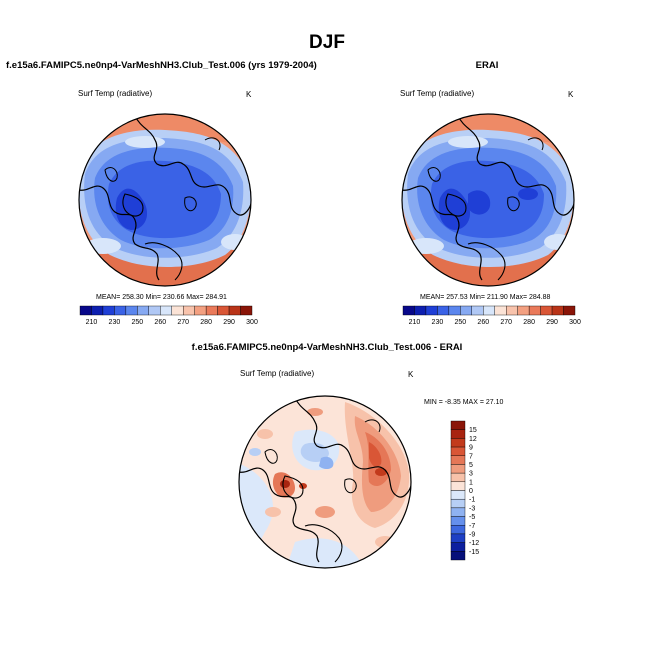 The image size is (654, 654). I want to click on model-colorbar-tick-label: 300, so click(252, 322).